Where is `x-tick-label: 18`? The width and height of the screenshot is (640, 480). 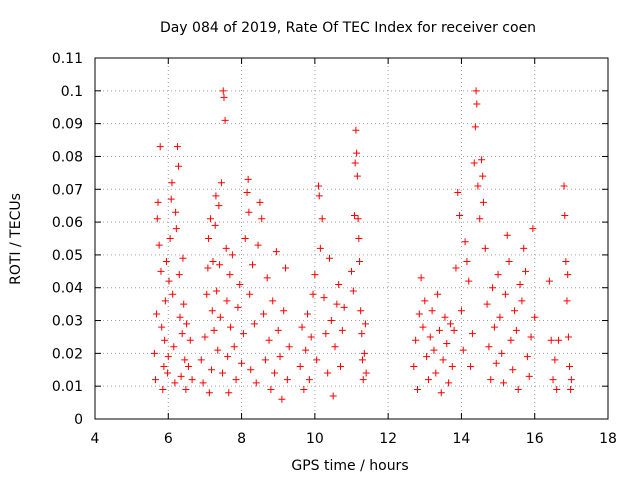 x-tick-label: 18 is located at coordinates (608, 439).